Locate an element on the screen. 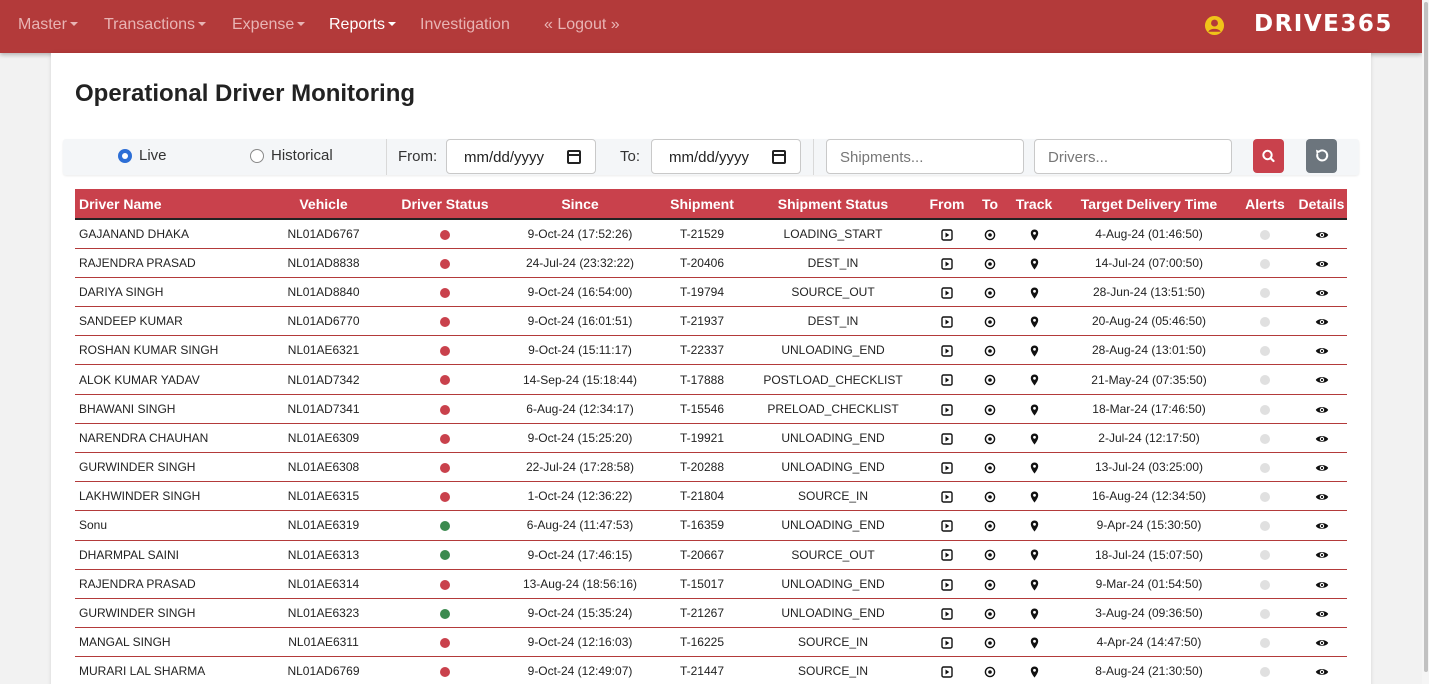 The height and width of the screenshot is (684, 1429). column-header: Driver Name is located at coordinates (168, 204).